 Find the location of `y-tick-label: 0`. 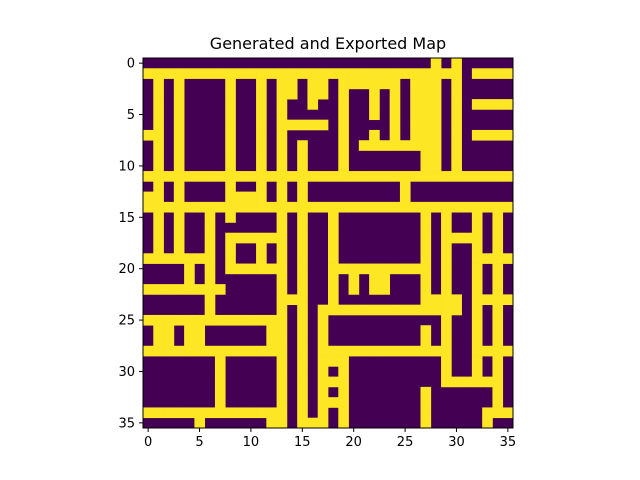

y-tick-label: 0 is located at coordinates (131, 64).